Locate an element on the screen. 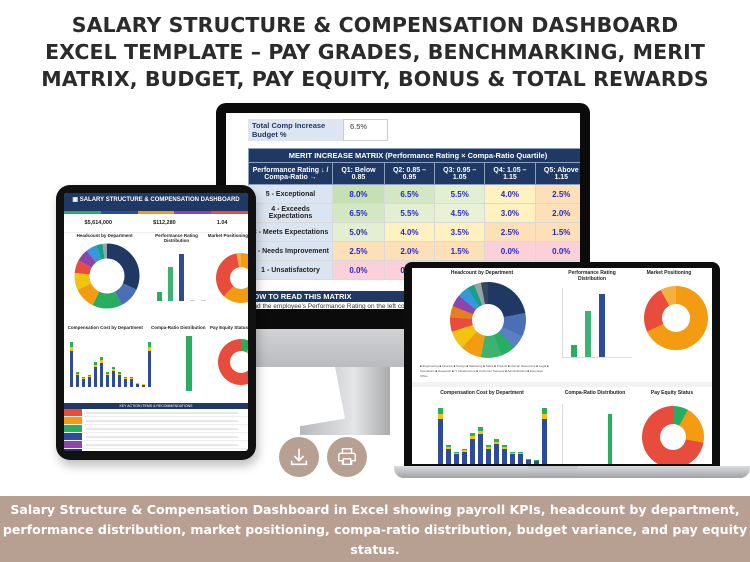 Image resolution: width=750 pixels, height=562 pixels. howto-title: HOW TO READ THIS MATRIX is located at coordinates (403, 296).